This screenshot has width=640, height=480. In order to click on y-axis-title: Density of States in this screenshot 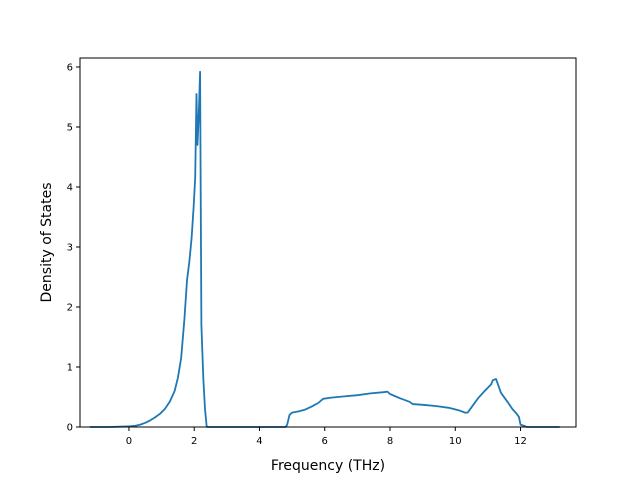, I will do `click(47, 243)`.